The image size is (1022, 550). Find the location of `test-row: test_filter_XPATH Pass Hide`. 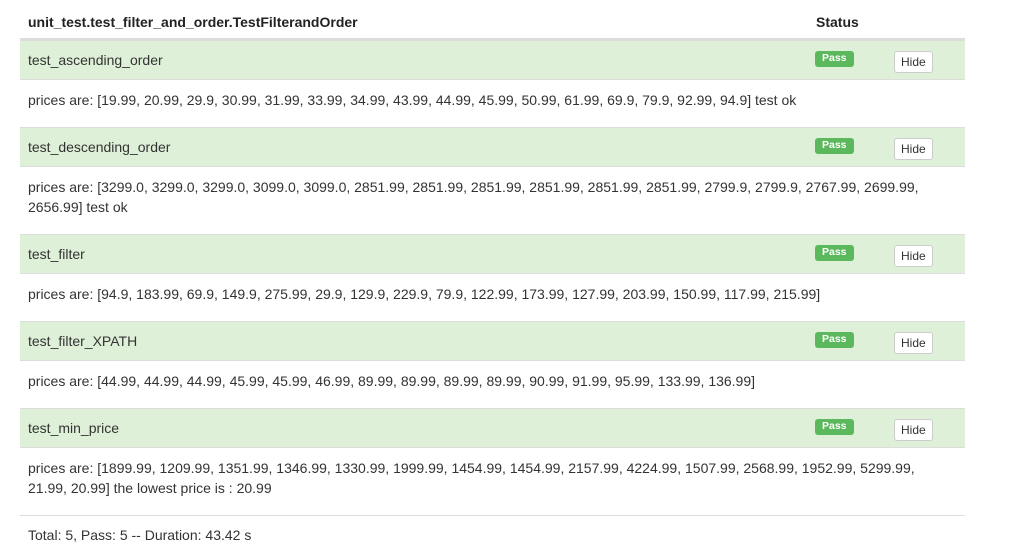

test-row: test_filter_XPATH Pass Hide is located at coordinates (492, 341).